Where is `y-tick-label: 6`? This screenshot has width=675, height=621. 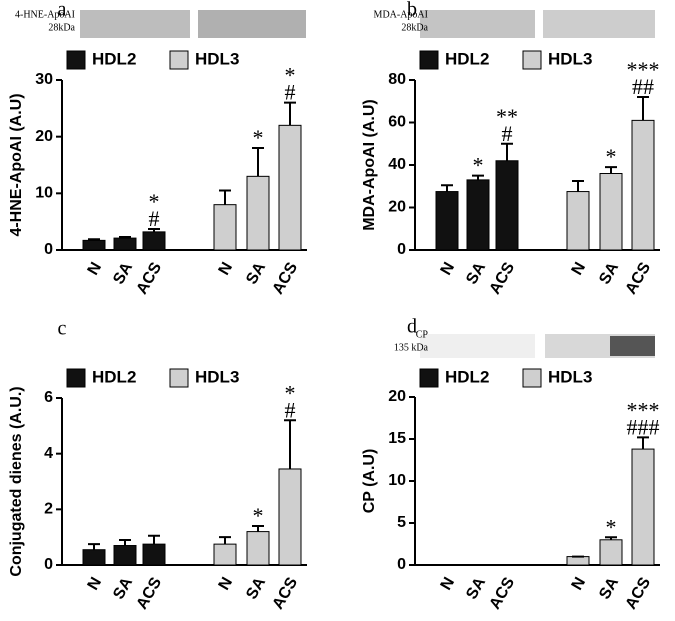
y-tick-label: 6 is located at coordinates (48, 397).